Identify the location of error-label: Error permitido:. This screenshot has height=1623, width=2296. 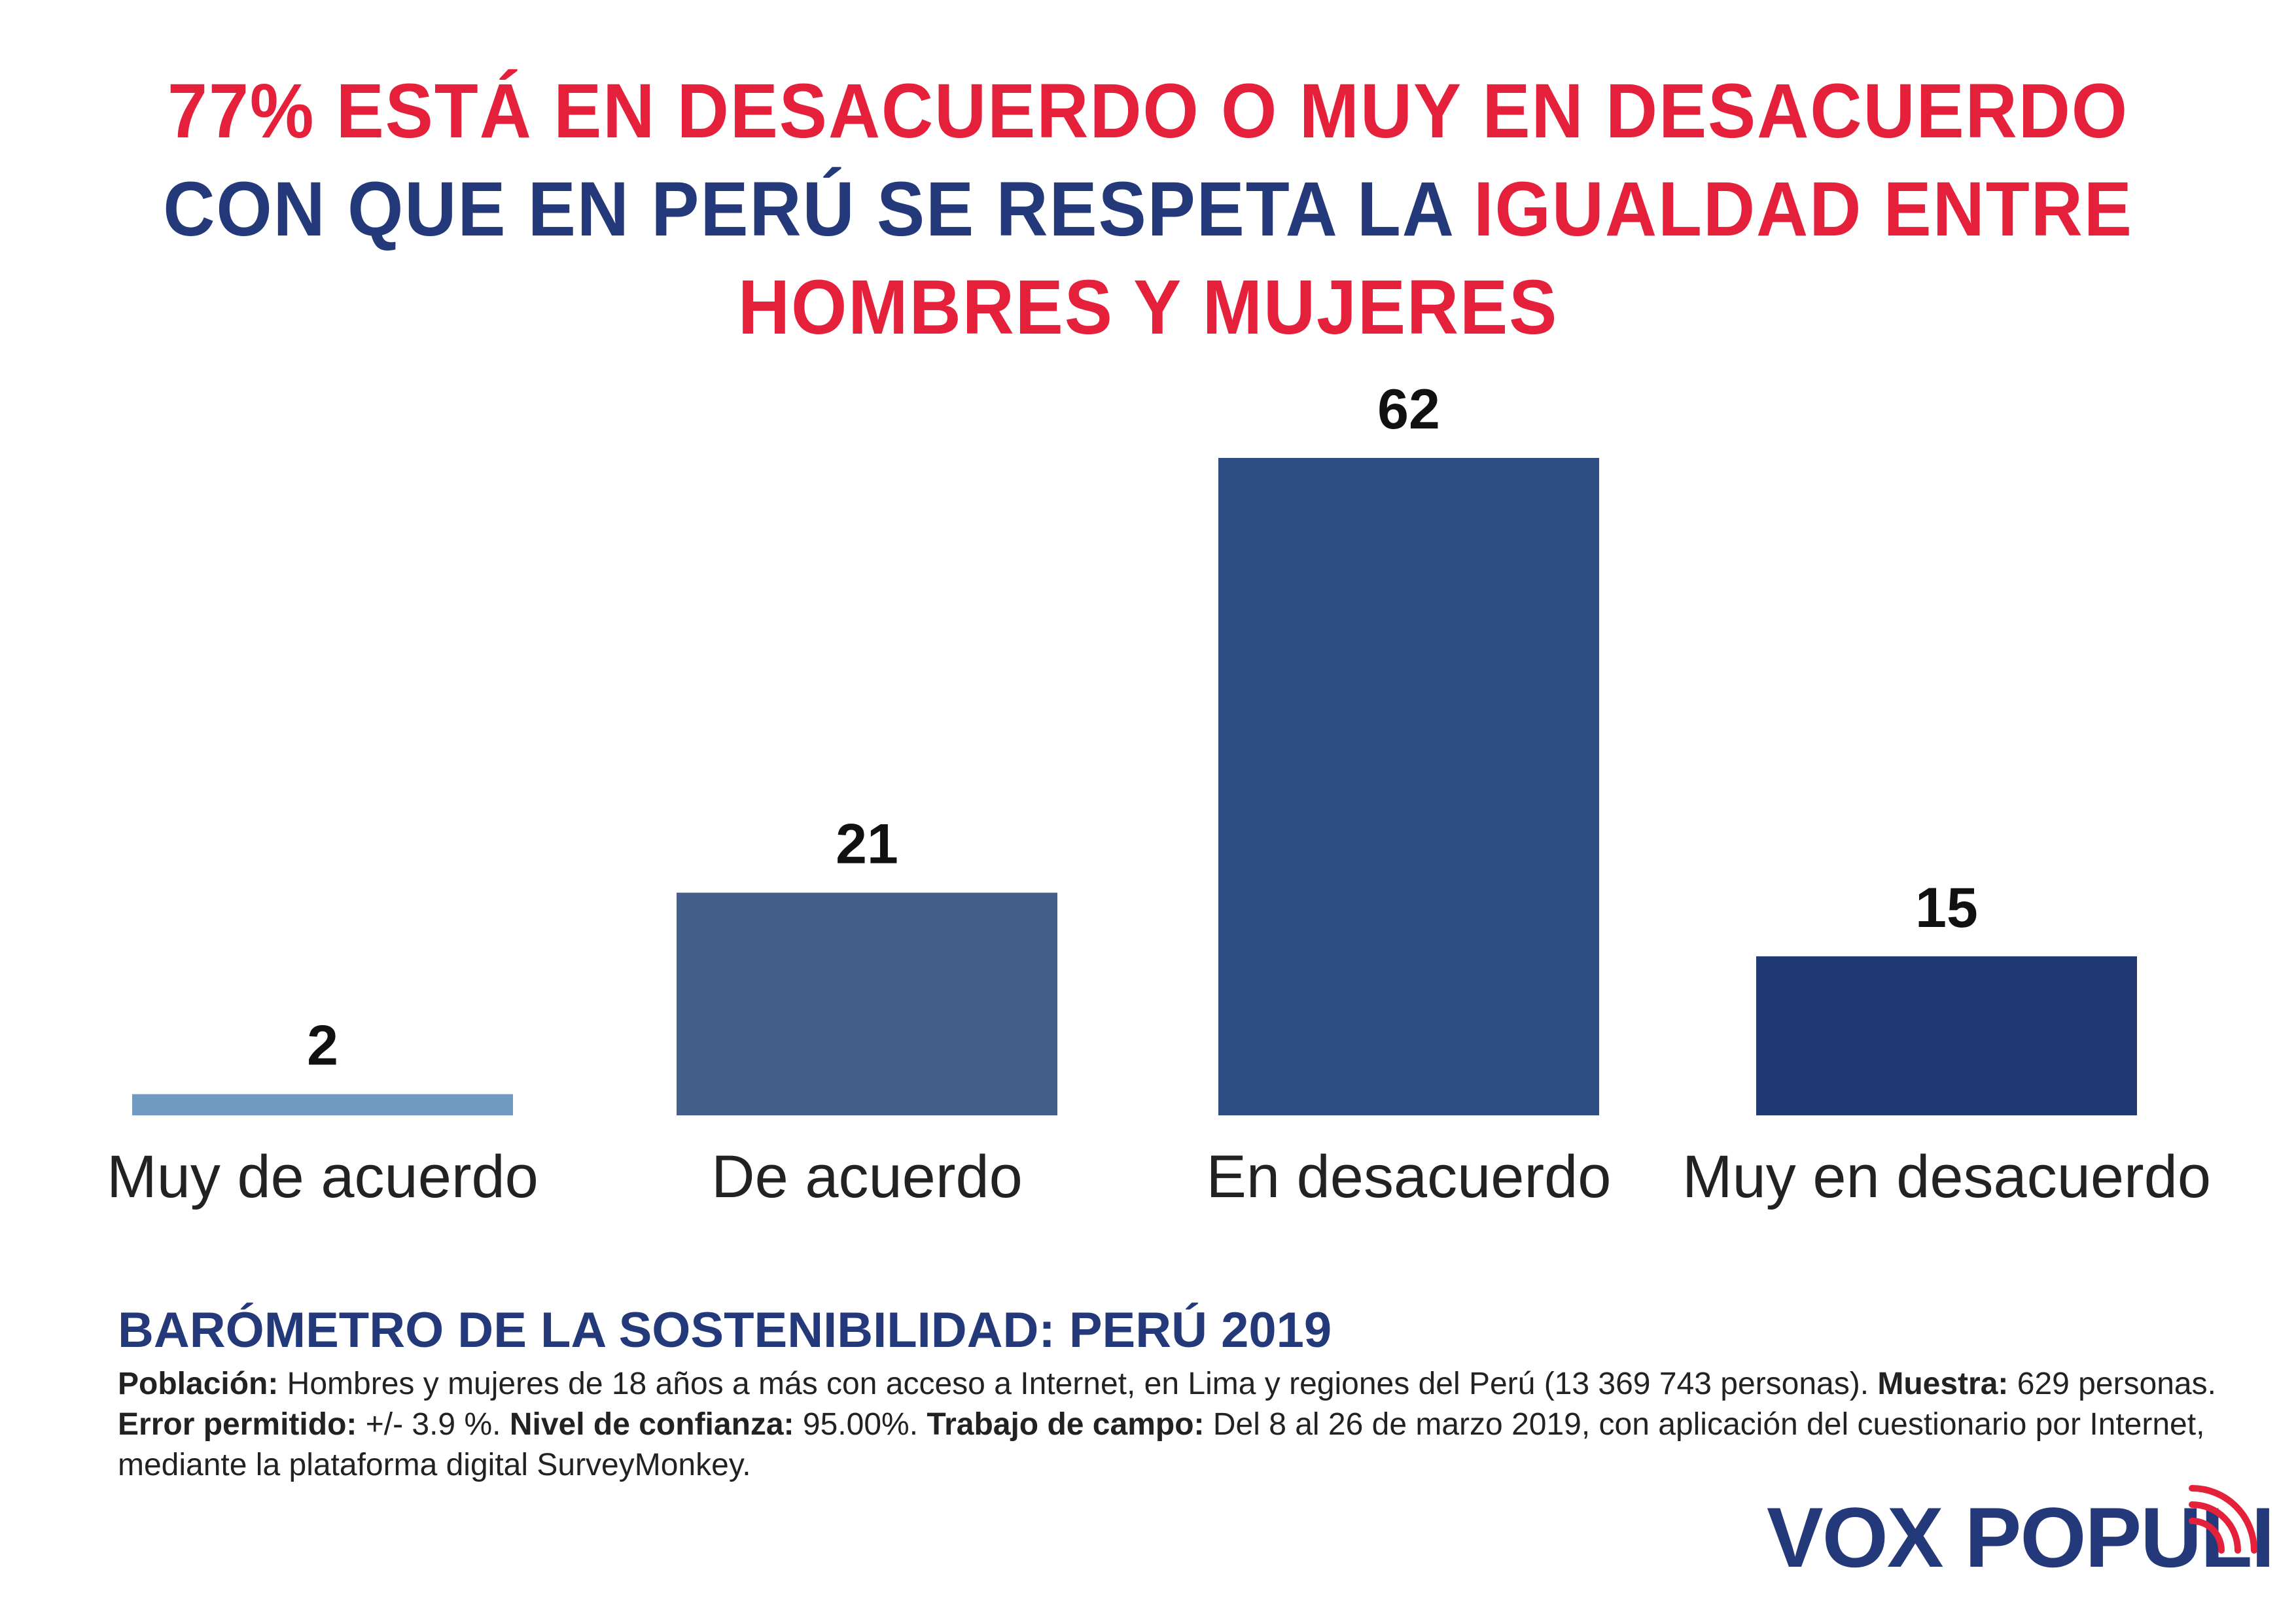
(237, 1424).